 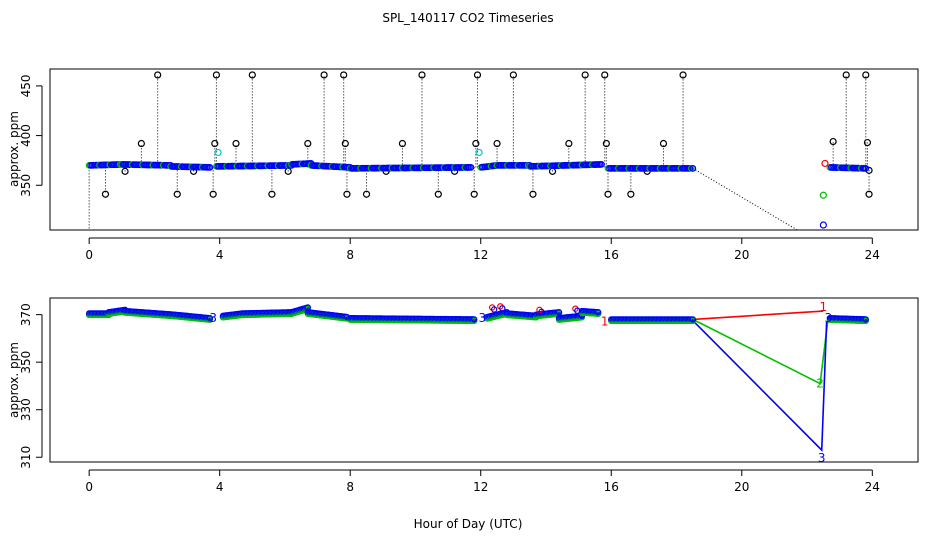 I want to click on top-y-axis: 350 400 450, so click(x=31, y=135).